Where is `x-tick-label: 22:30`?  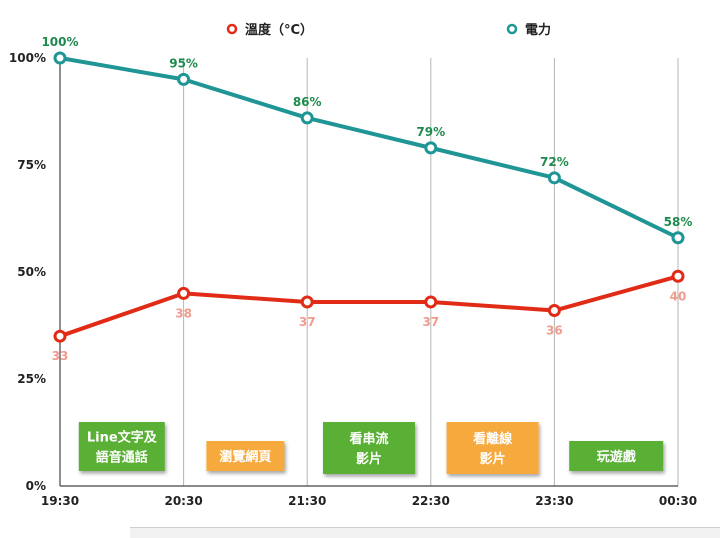 x-tick-label: 22:30 is located at coordinates (431, 501).